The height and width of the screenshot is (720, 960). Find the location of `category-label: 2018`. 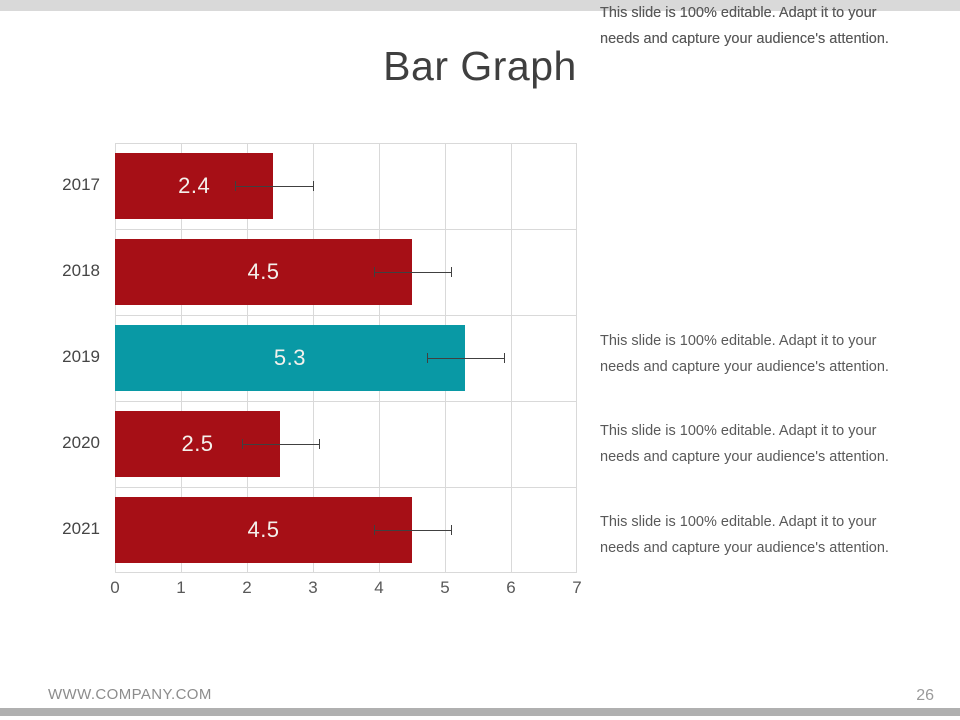

category-label: 2018 is located at coordinates (81, 270).